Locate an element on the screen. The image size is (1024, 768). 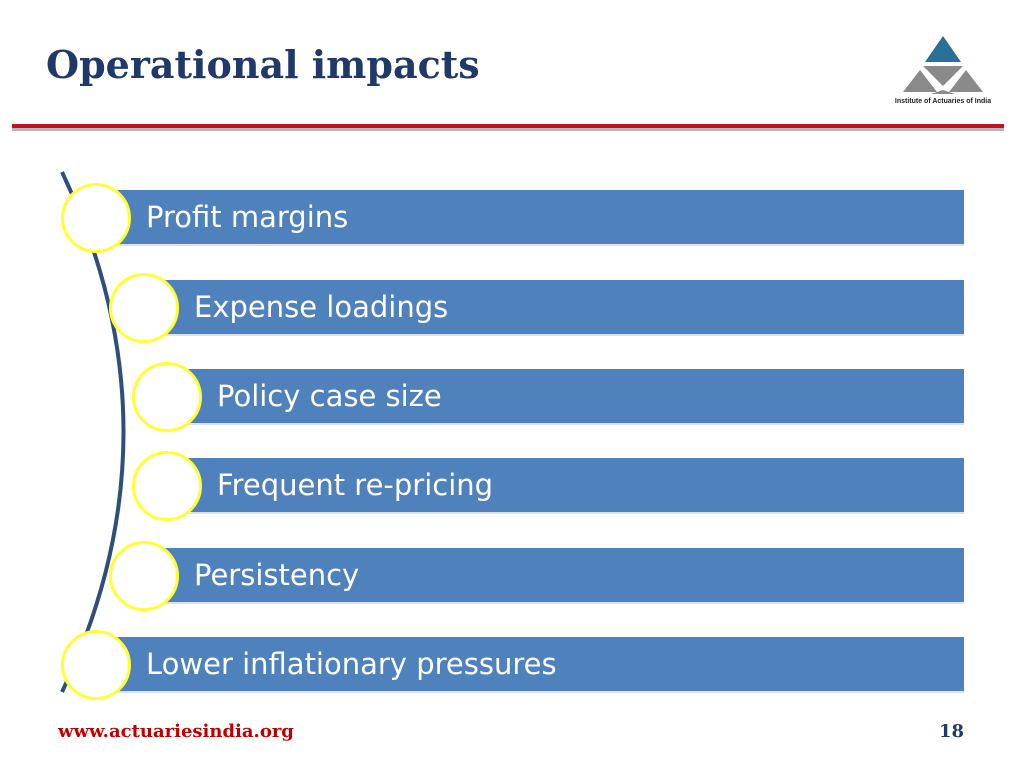
institute-logo-icon is located at coordinates (943, 65).